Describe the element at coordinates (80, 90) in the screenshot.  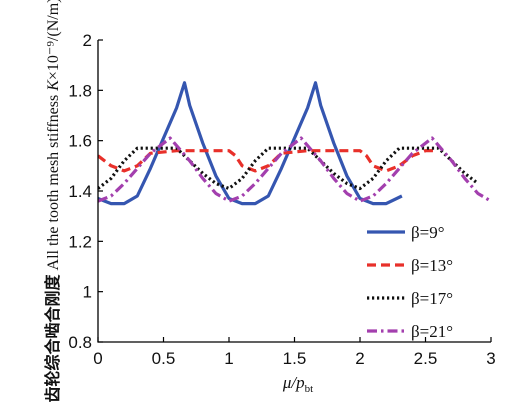
I see `y-tick-label: 1.8` at that location.